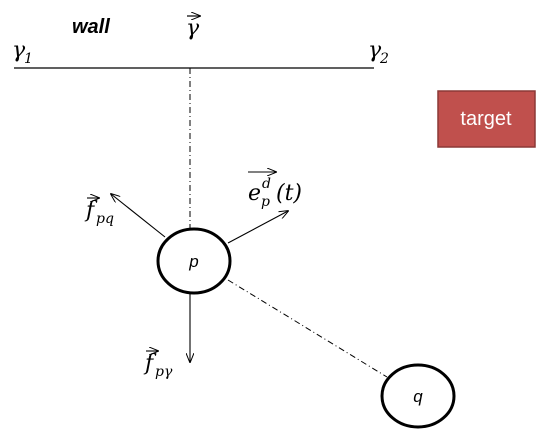  Describe the element at coordinates (254, 193) in the screenshot. I see `e-pd-base: e` at that location.